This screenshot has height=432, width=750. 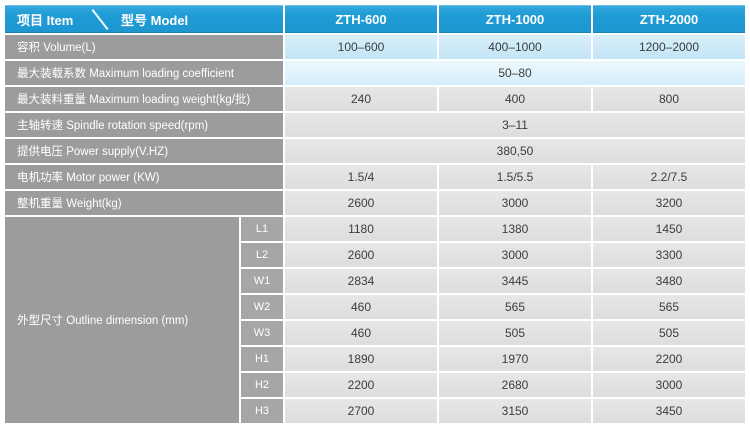 What do you see at coordinates (515, 281) in the screenshot?
I see `value-cell-w1-zth1000: 3445` at bounding box center [515, 281].